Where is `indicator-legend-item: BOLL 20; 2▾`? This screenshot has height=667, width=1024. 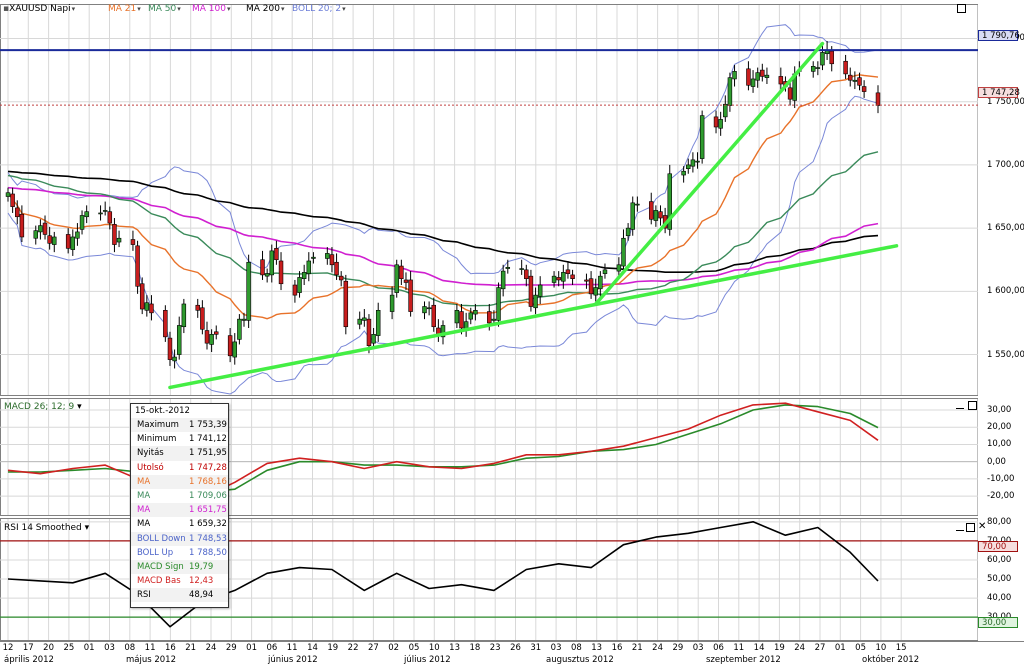
indicator-legend-item: BOLL 20; 2▾ is located at coordinates (319, 9).